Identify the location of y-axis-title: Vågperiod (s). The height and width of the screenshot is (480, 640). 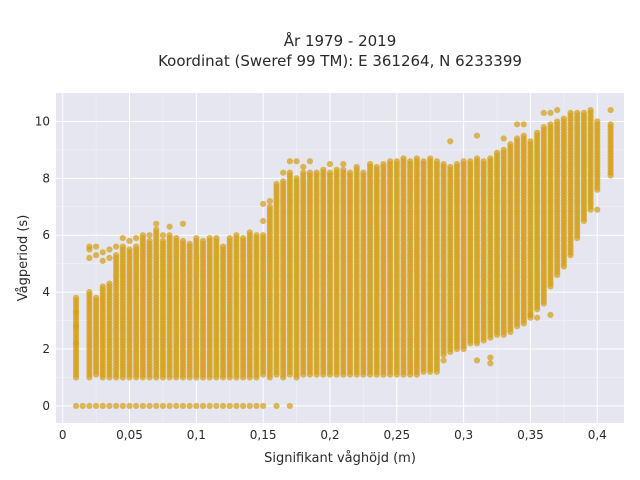
(23, 258).